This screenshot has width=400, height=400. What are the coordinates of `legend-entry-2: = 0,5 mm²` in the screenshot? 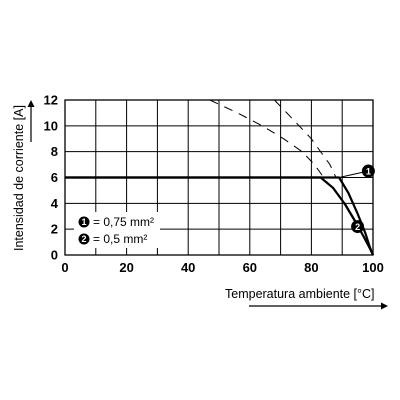 It's located at (120, 239).